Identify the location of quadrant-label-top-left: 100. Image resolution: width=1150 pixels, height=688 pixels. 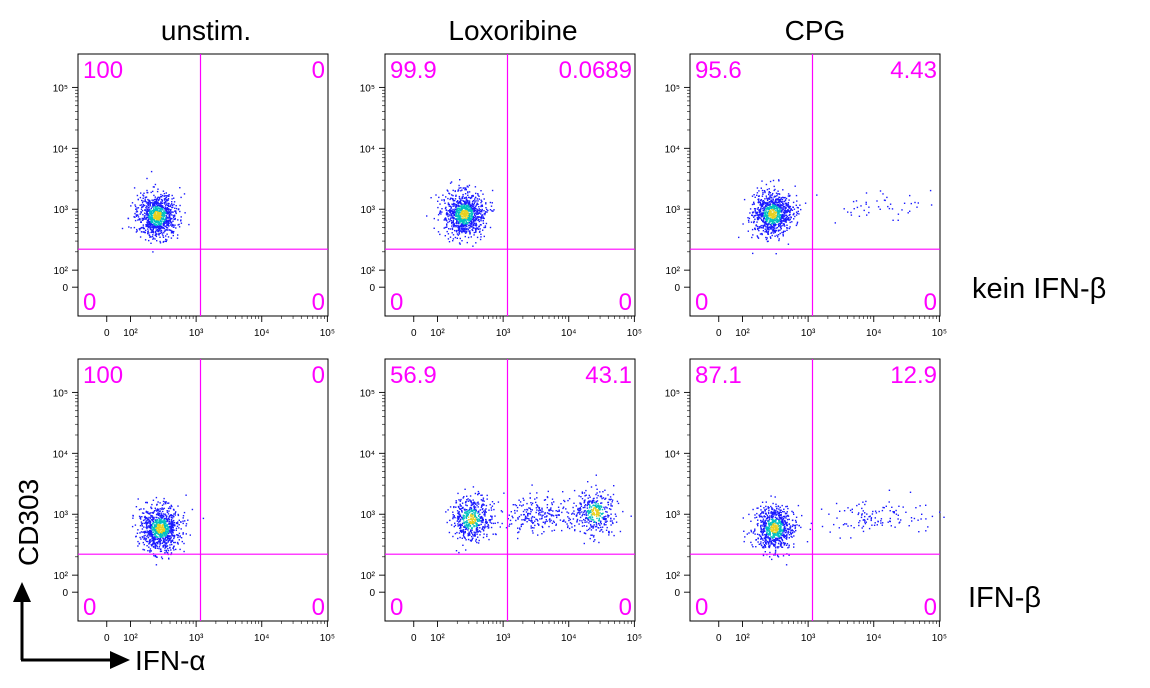
(103, 70).